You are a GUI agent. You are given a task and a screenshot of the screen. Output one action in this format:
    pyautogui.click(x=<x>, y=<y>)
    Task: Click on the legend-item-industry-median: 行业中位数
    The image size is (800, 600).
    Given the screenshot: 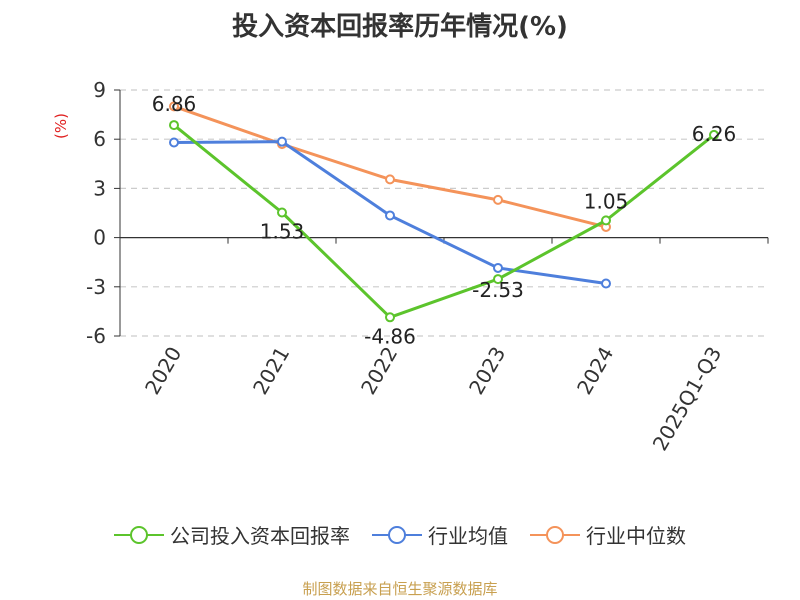 What is the action you would take?
    pyautogui.click(x=608, y=534)
    